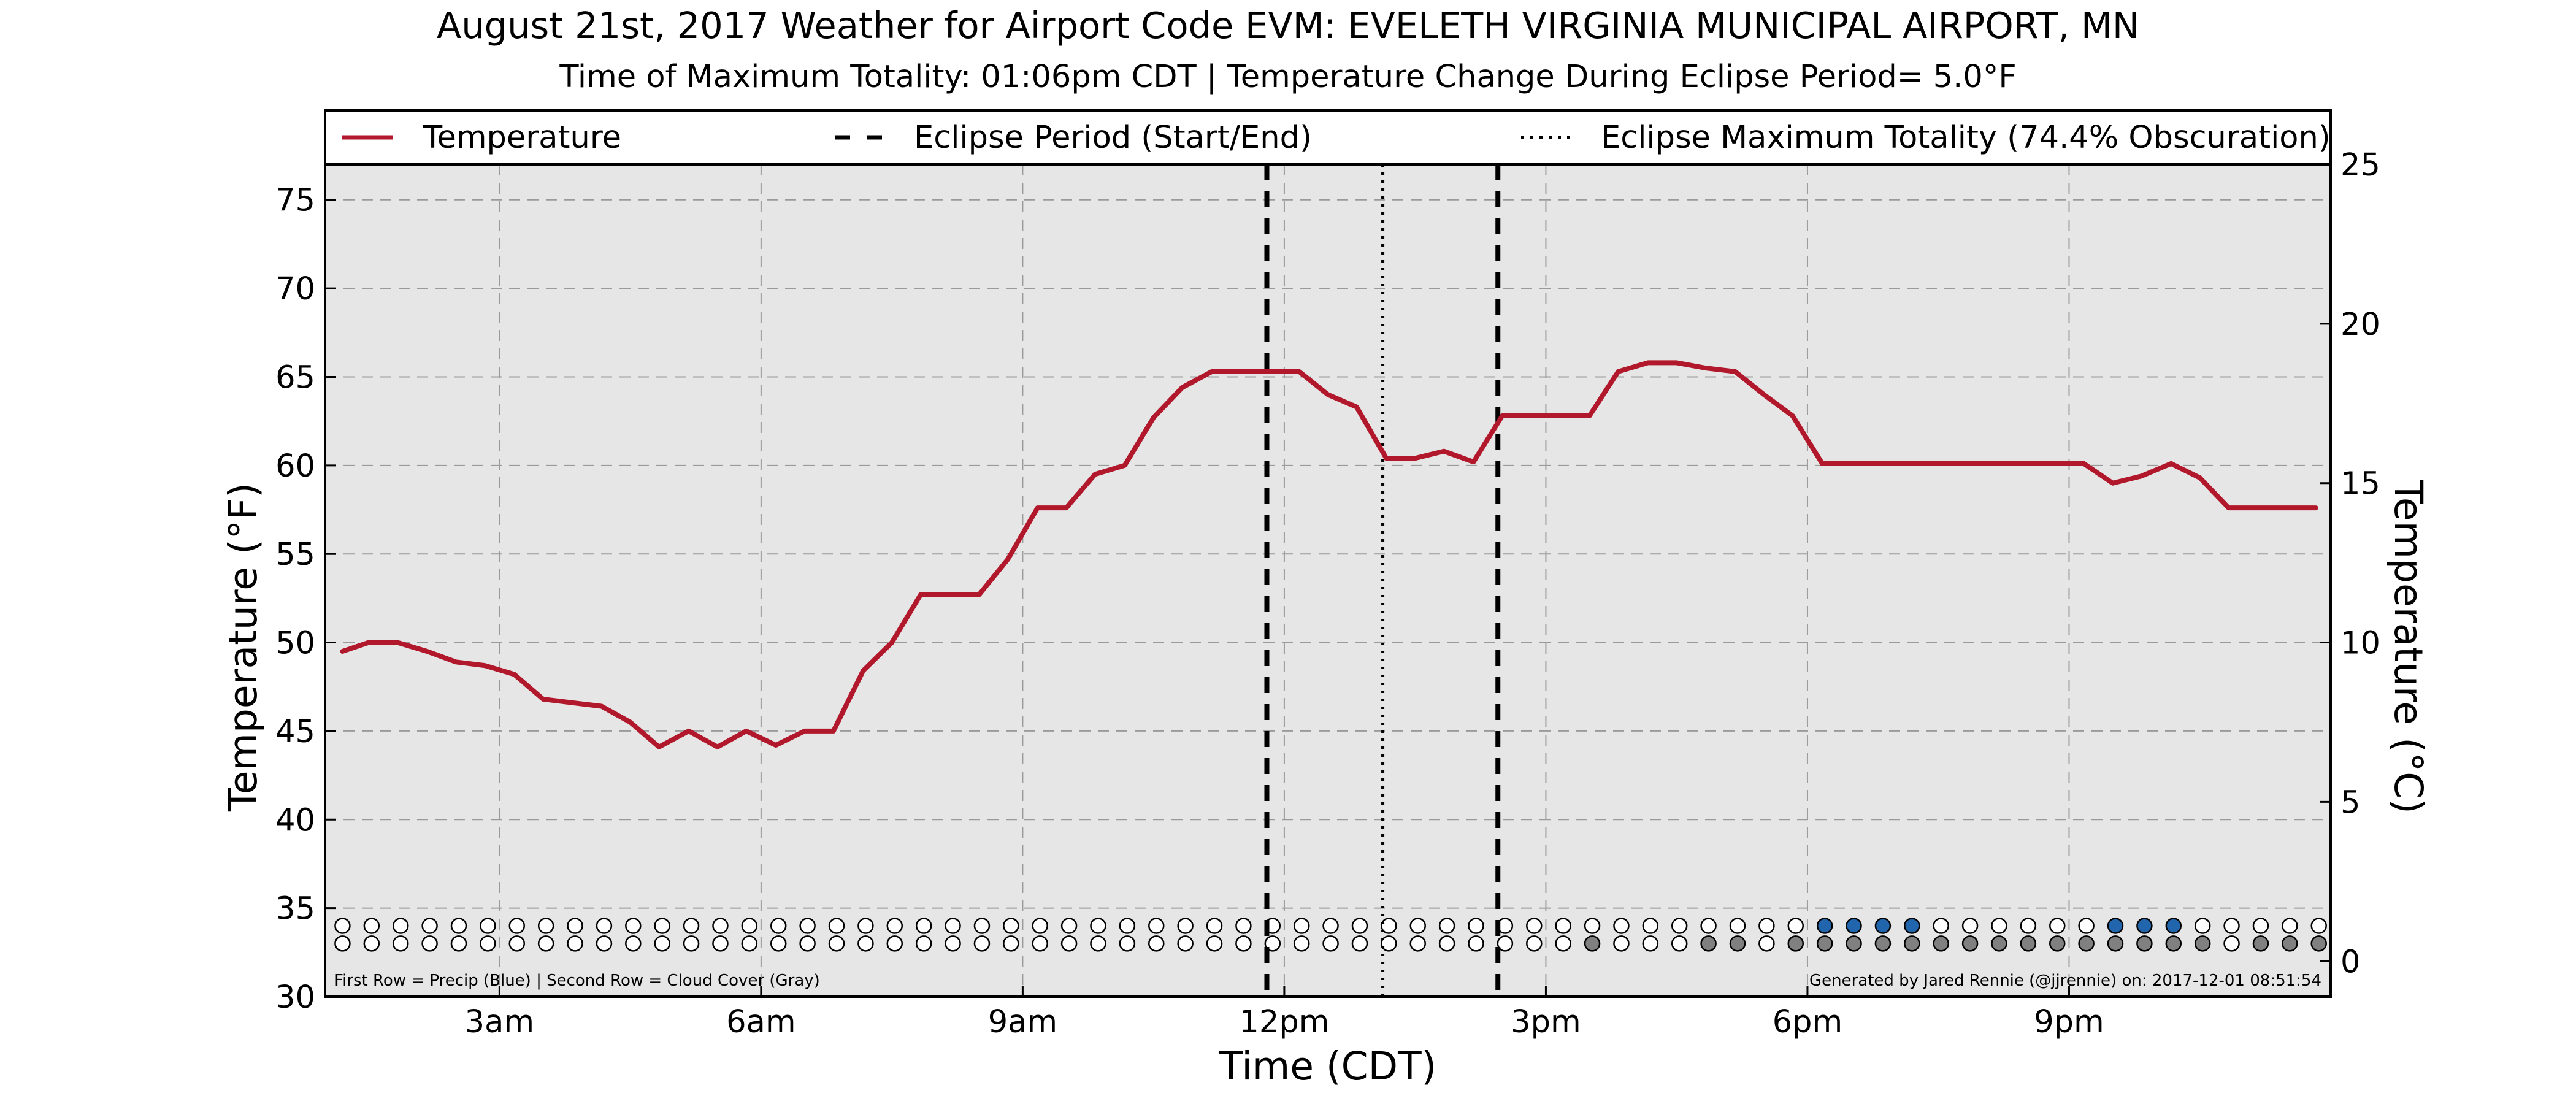  What do you see at coordinates (1284, 1013) in the screenshot?
I see `x-axis: 3am 6am 9am 12pm 3pm 6pm 9pm` at bounding box center [1284, 1013].